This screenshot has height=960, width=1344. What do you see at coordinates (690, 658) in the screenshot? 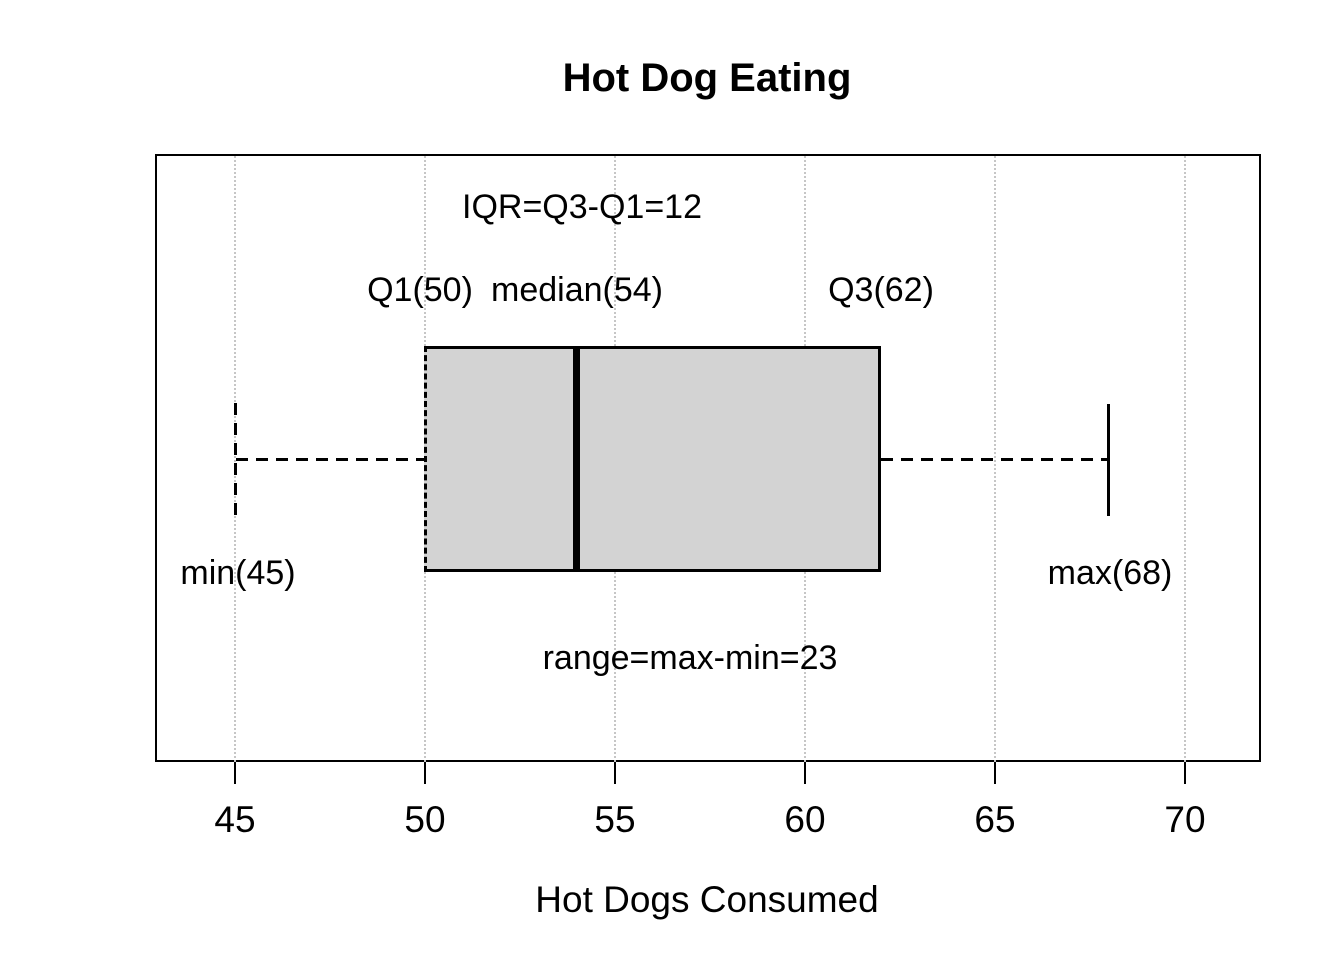
I see `annotation-range: range=max-min=23` at bounding box center [690, 658].